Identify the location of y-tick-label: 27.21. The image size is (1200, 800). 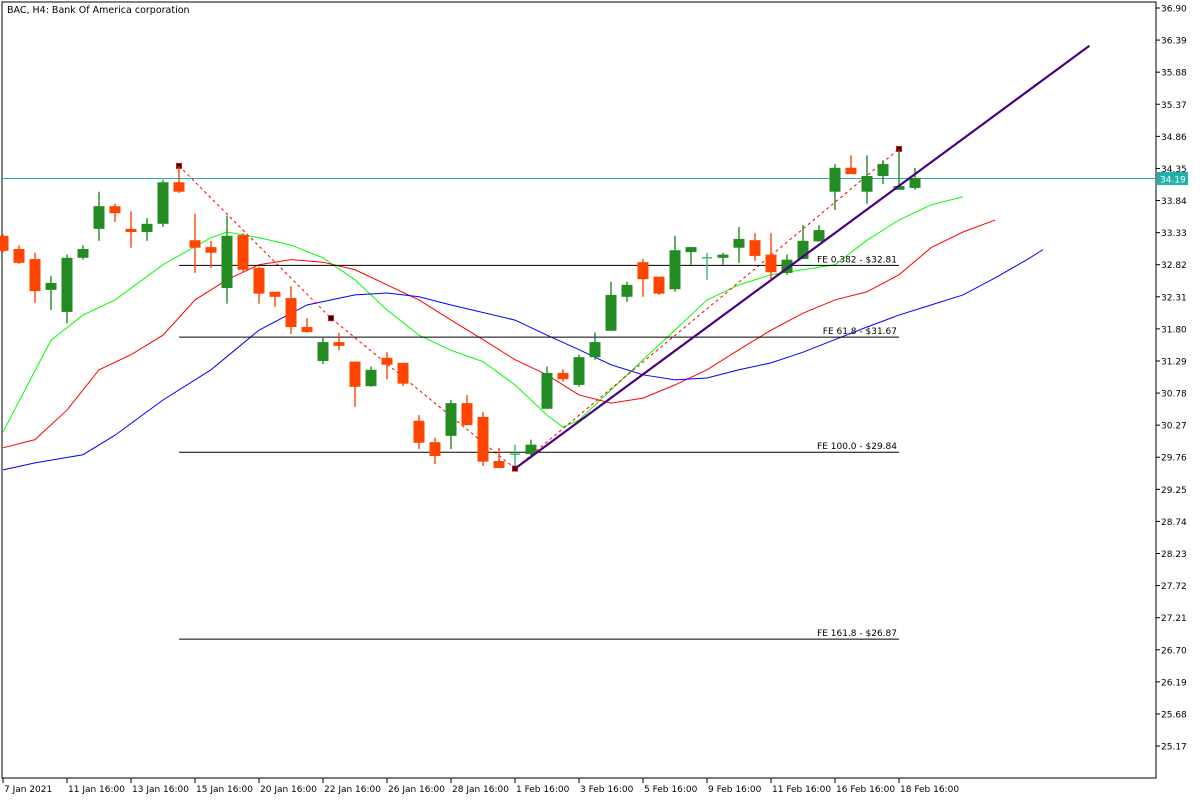
(1174, 619).